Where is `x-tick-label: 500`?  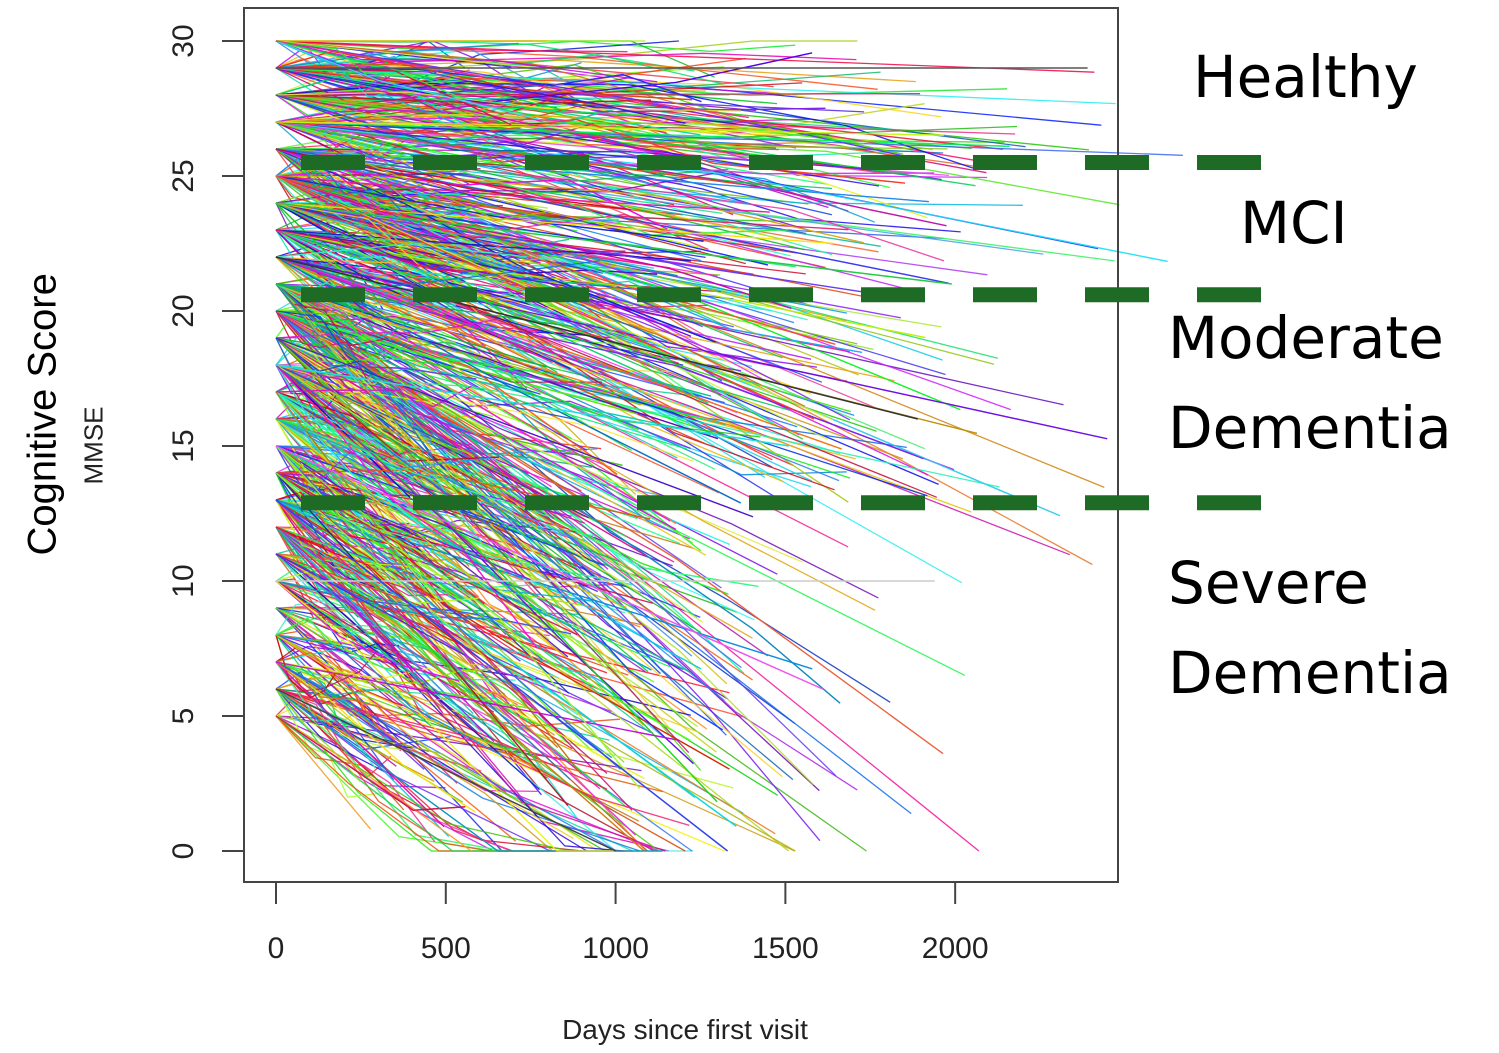 x-tick-label: 500 is located at coordinates (446, 948).